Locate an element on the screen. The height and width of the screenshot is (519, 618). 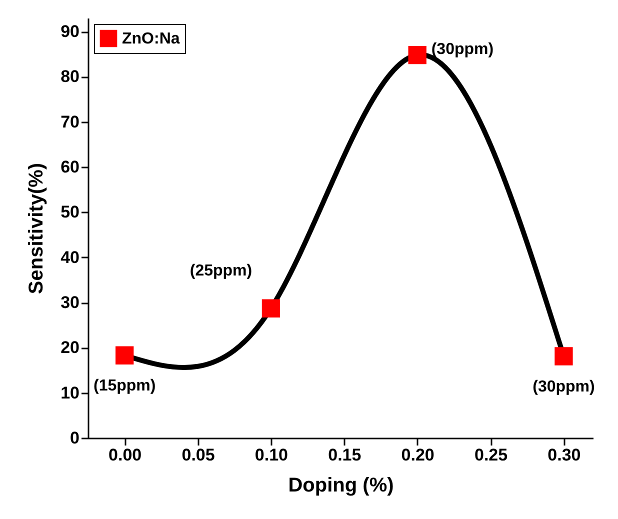
x-tick-label: 0.15 is located at coordinates (345, 455).